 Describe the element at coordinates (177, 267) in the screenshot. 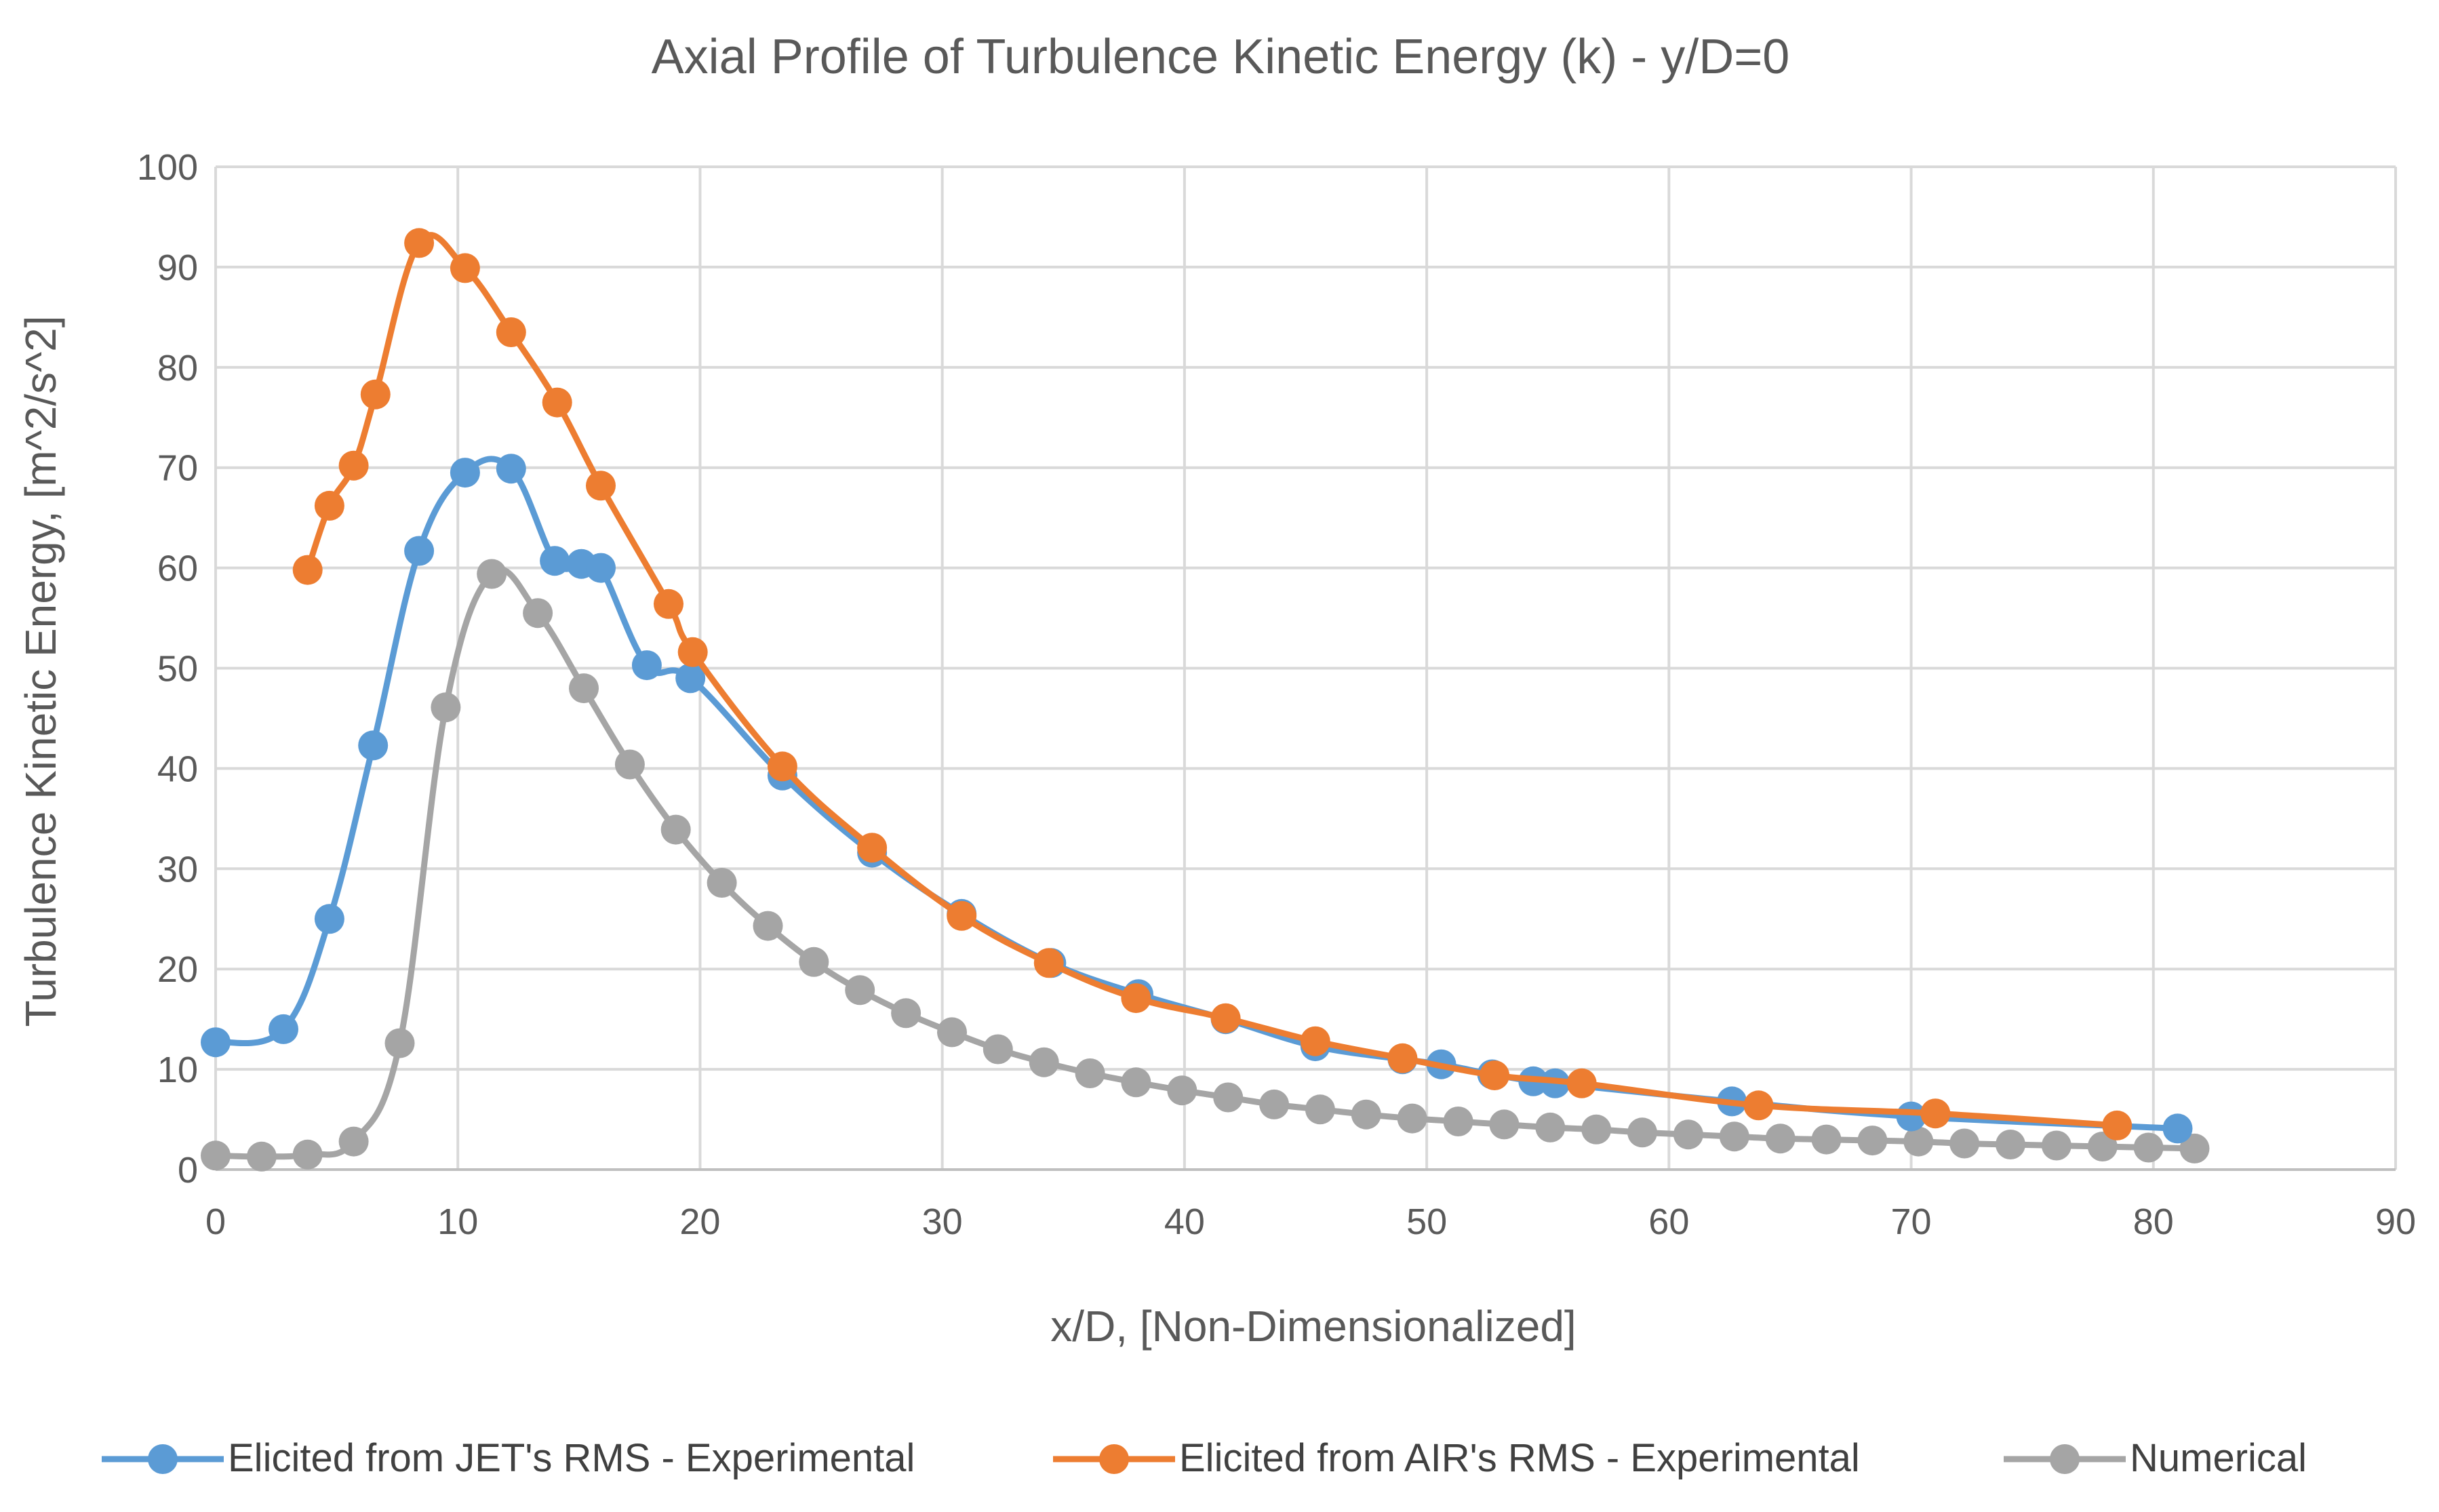

I see `y-tick-label: 90` at that location.